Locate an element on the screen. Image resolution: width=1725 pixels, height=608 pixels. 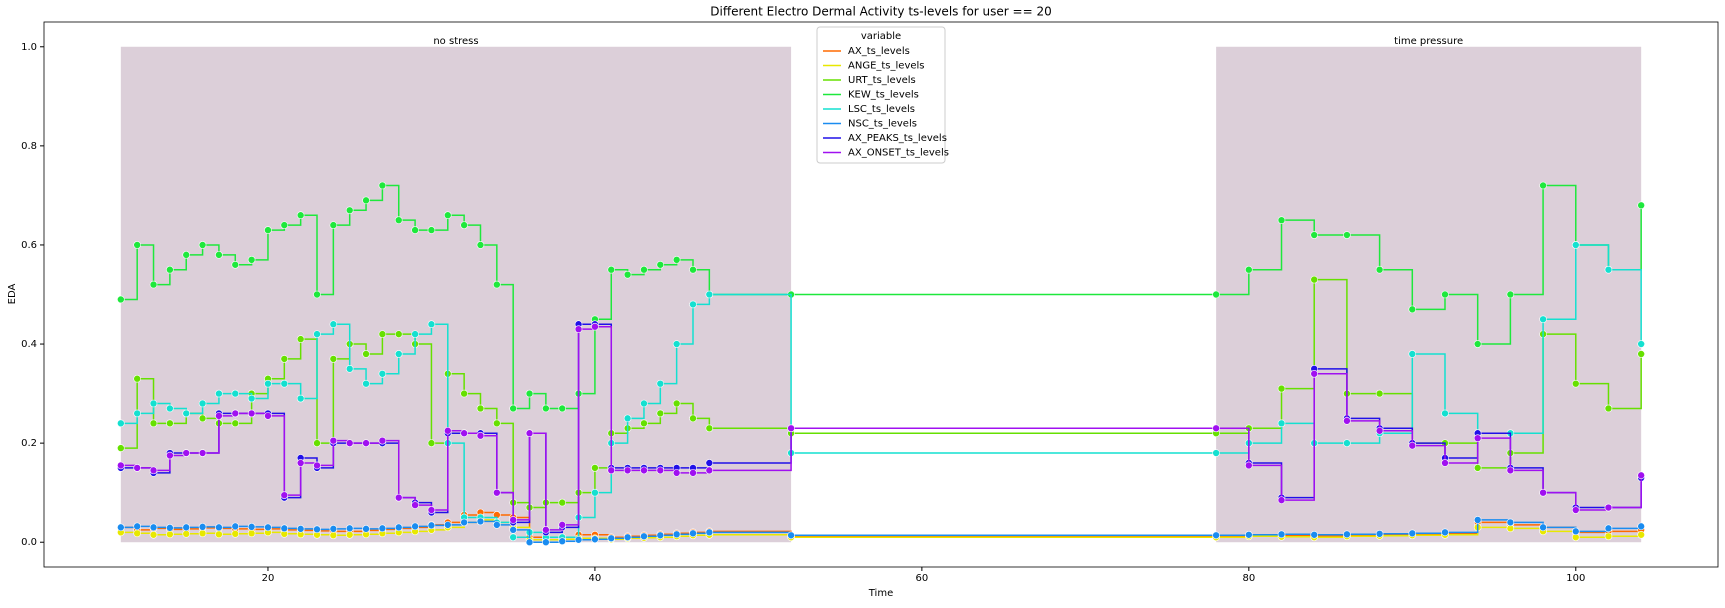
legend-box is located at coordinates (881, 95).